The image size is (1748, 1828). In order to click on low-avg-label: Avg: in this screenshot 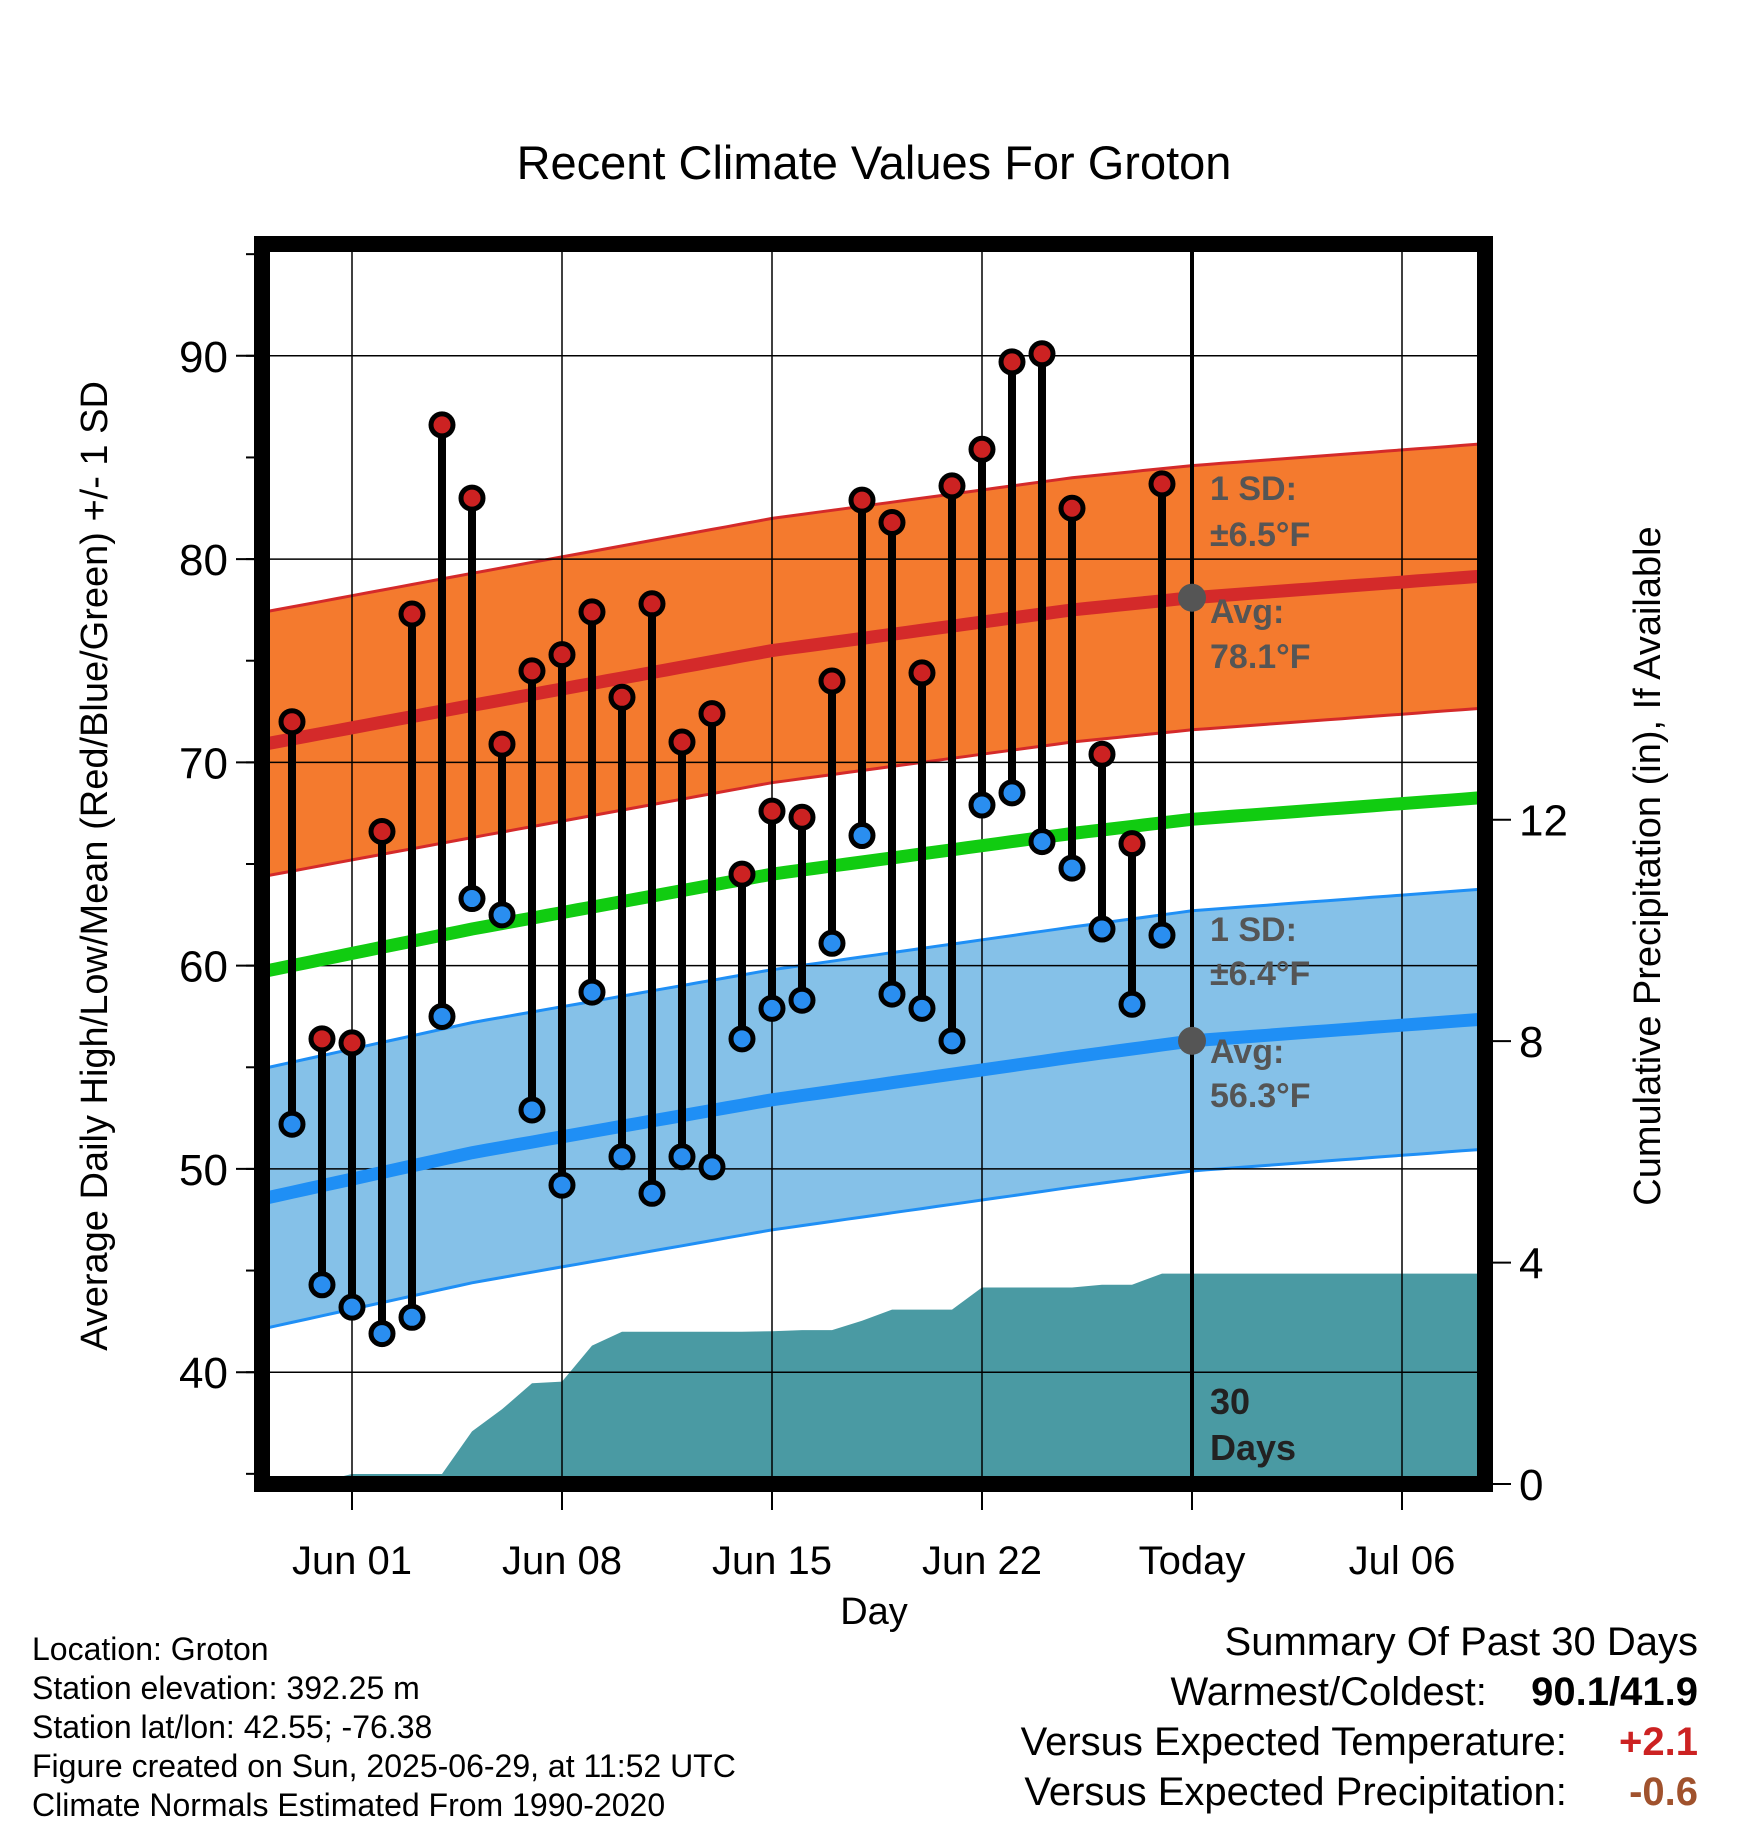, I will do `click(1247, 1052)`.